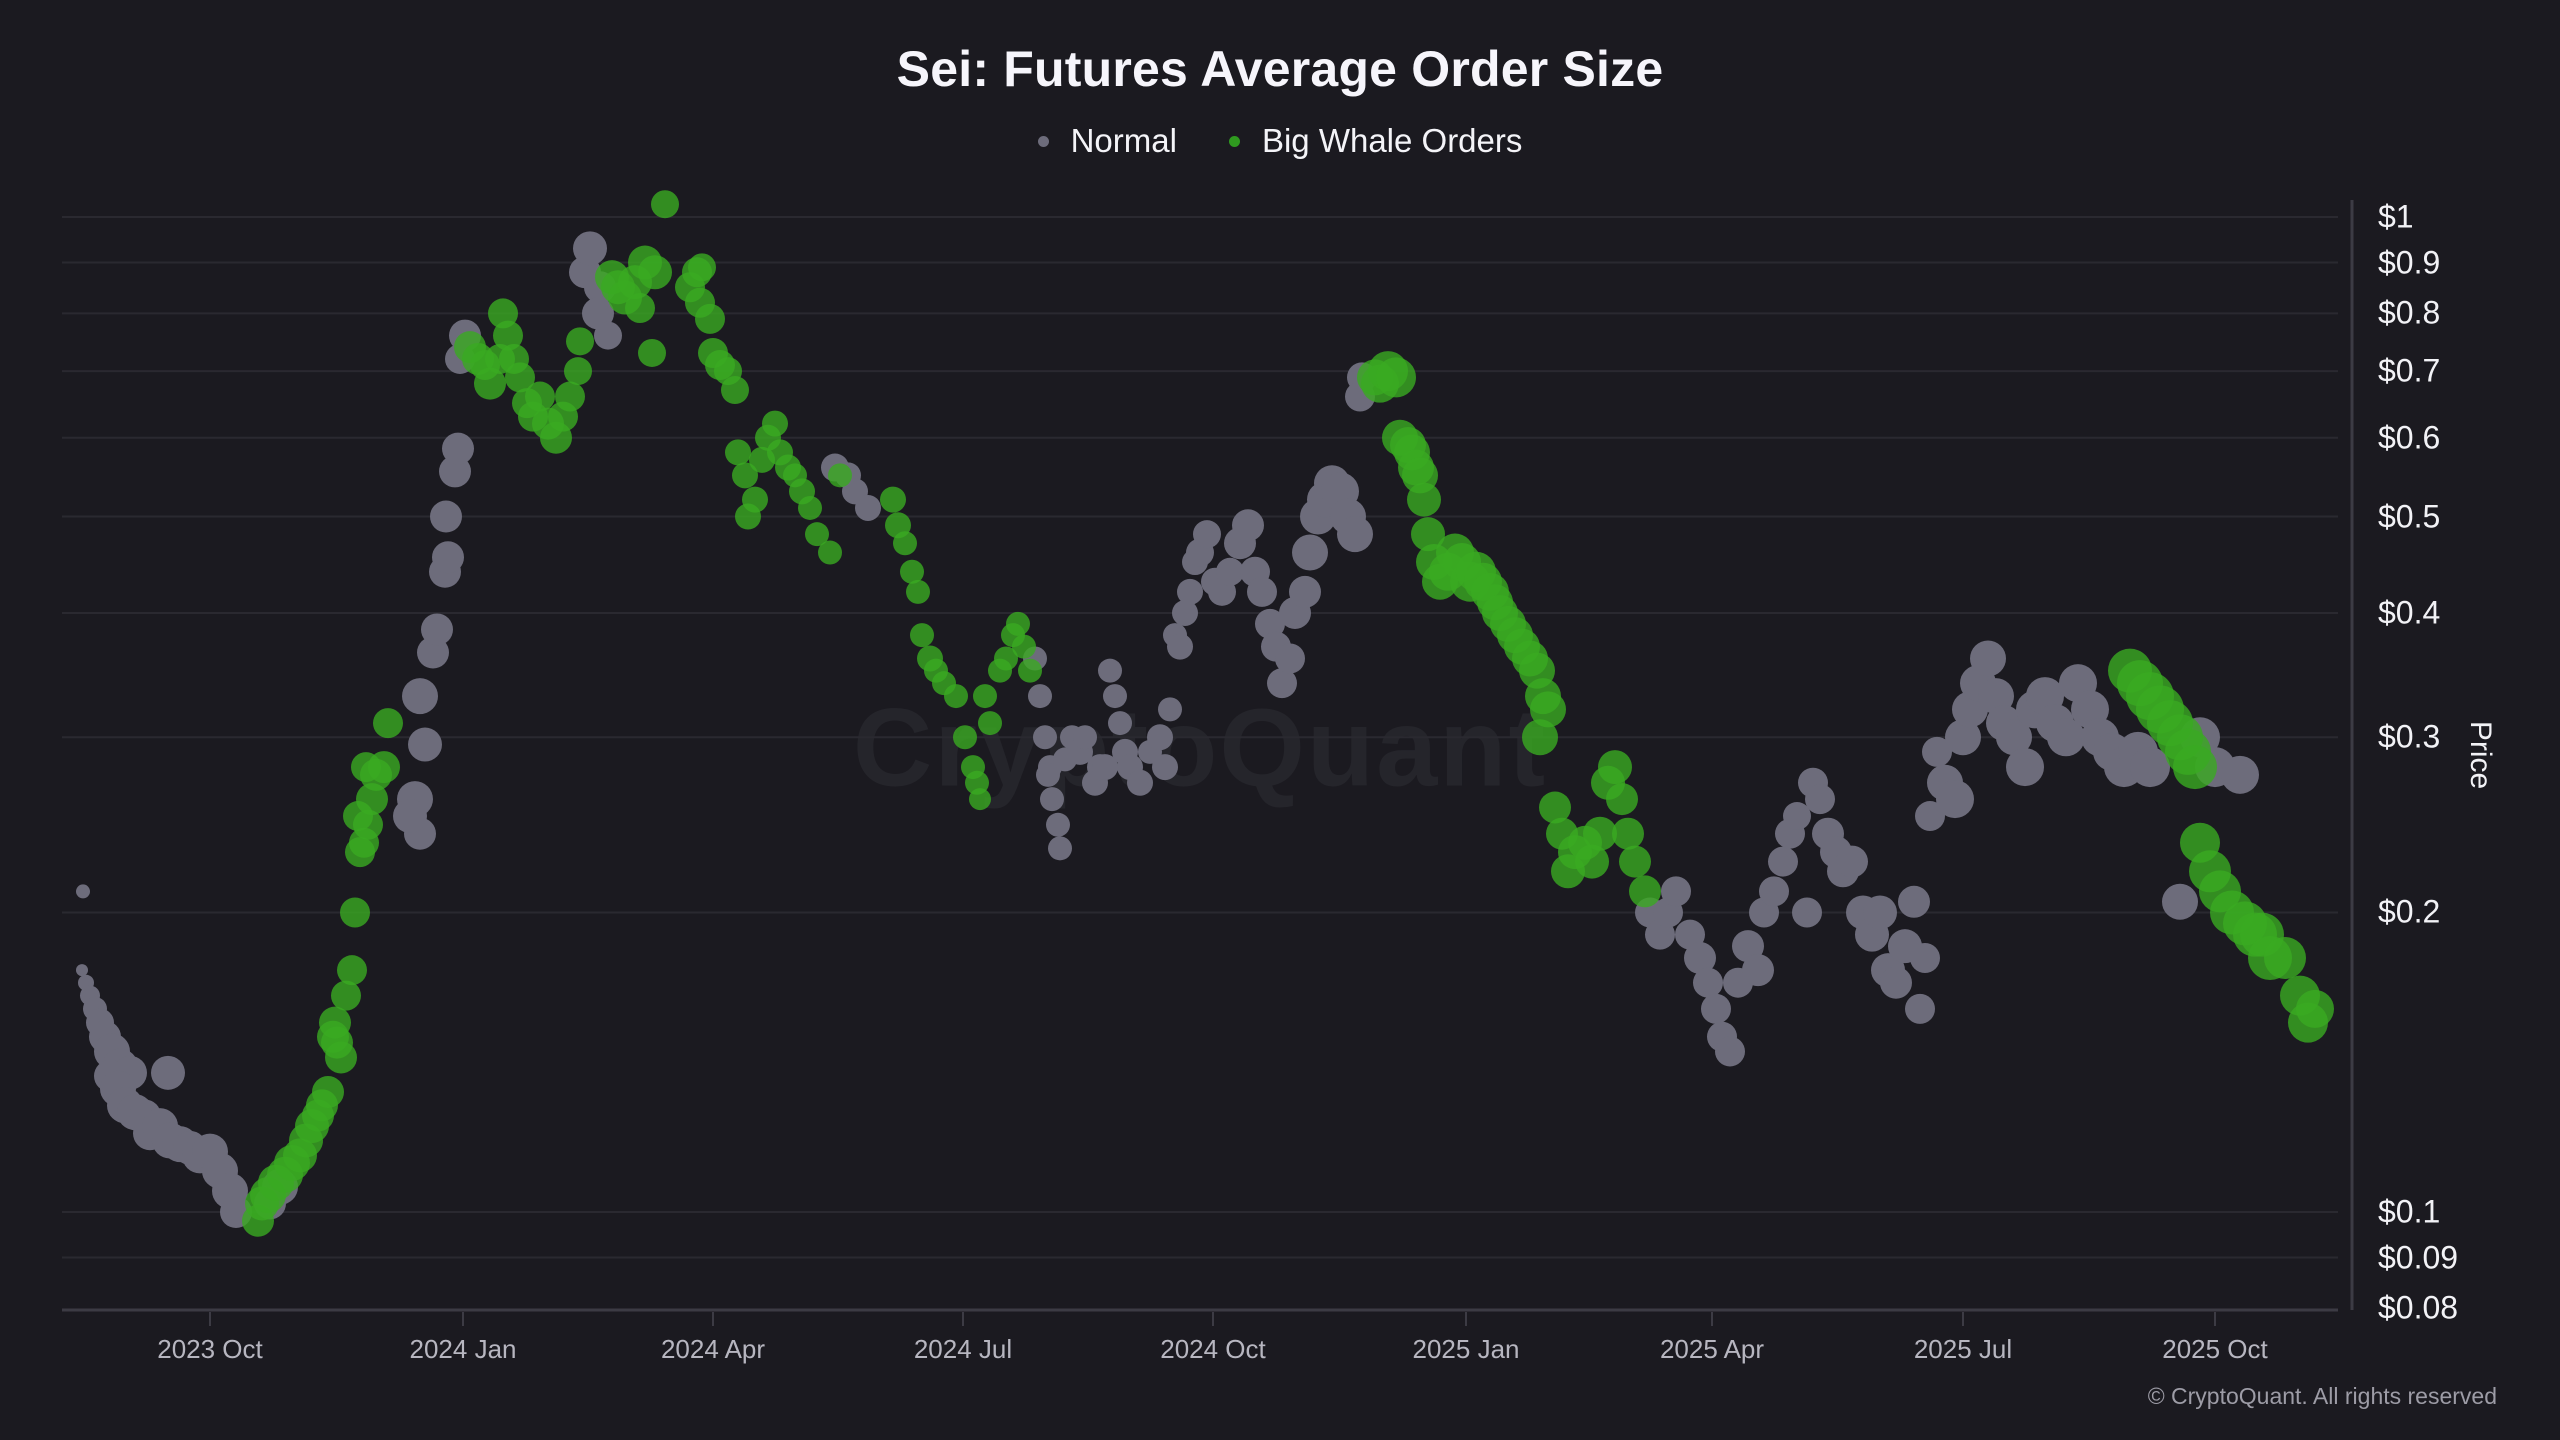 The height and width of the screenshot is (1440, 2560). Describe the element at coordinates (1280, 69) in the screenshot. I see `chart-title: Sei: Futures Average Order Size` at that location.